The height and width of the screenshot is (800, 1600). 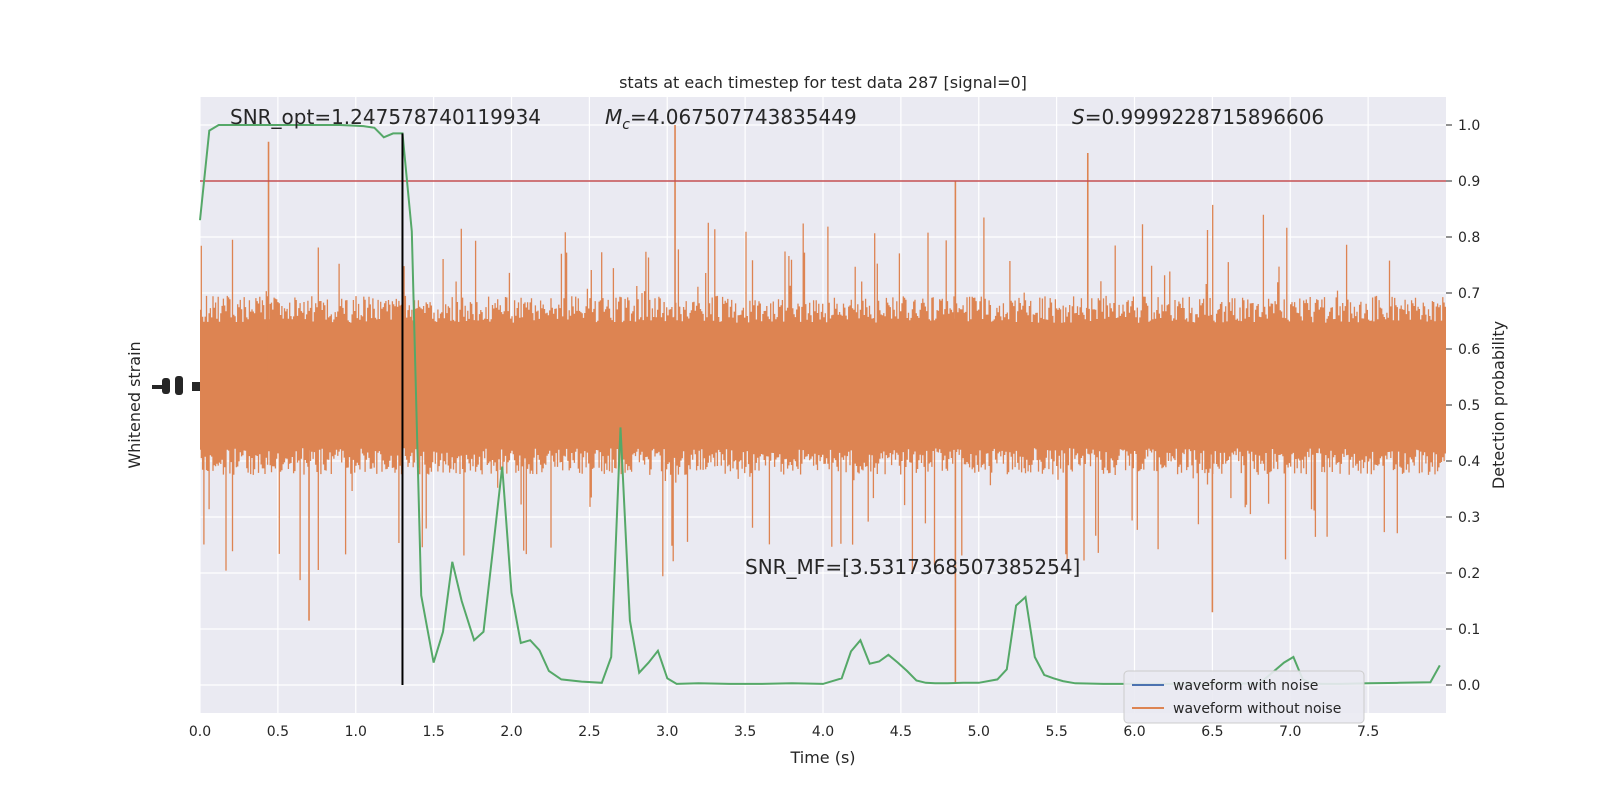 What do you see at coordinates (901, 732) in the screenshot?
I see `x-tick-label: 4.5` at bounding box center [901, 732].